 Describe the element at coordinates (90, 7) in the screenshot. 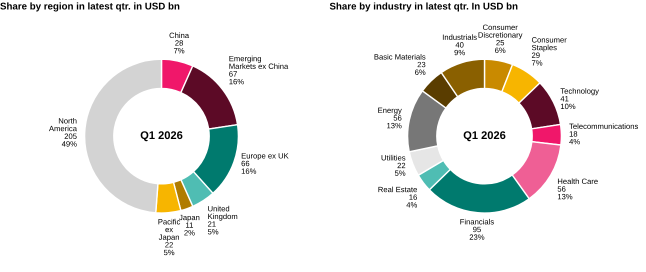

I see `chart-title: Share by region in latest qtr. in USD bn` at that location.